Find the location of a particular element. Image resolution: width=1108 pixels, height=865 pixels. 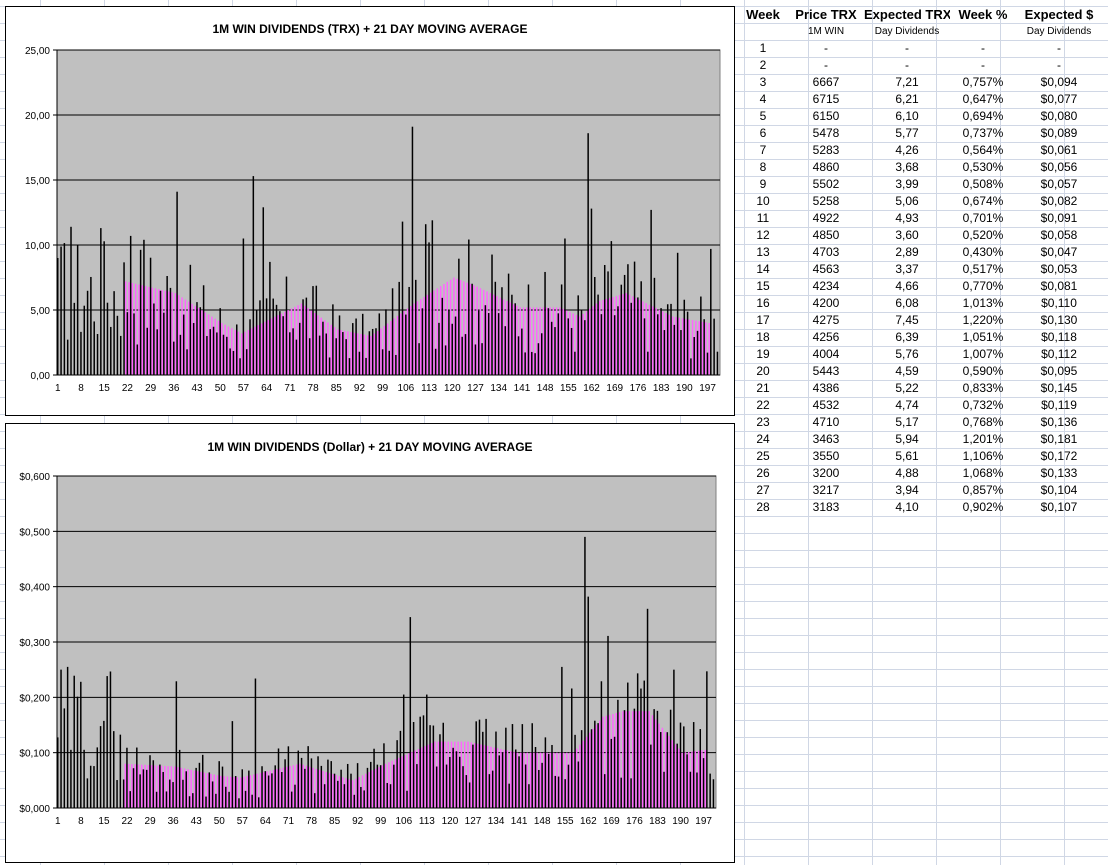

cell-week-percent: 0,590% is located at coordinates (983, 371).